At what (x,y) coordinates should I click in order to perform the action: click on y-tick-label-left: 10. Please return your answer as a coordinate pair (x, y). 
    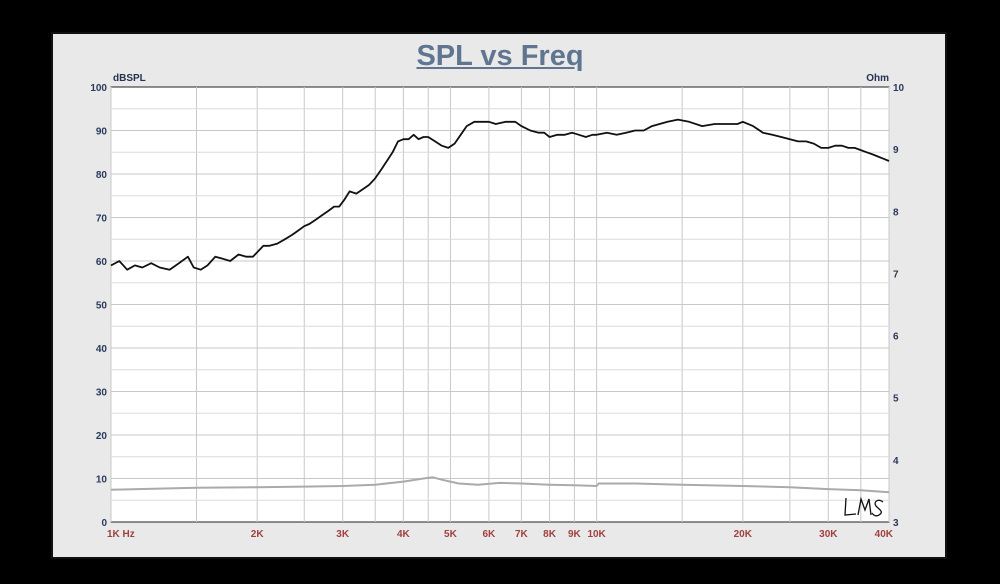
    Looking at the image, I should click on (102, 480).